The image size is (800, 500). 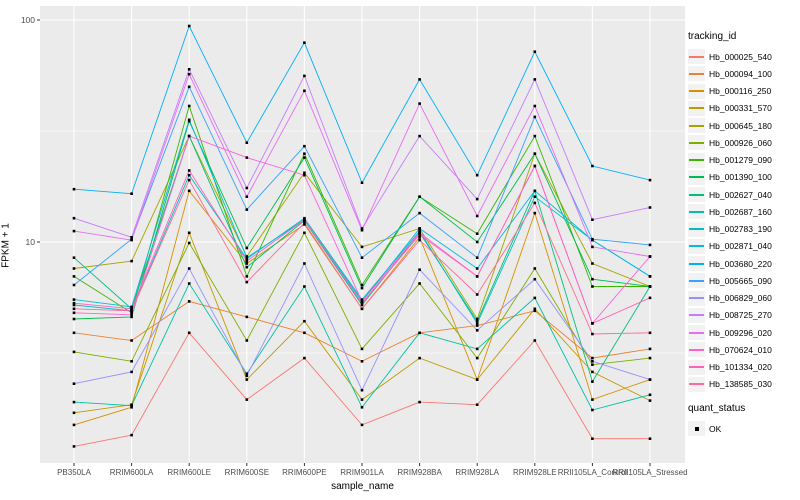 What do you see at coordinates (743, 91) in the screenshot?
I see `legend-item: Hb_000116_250` at bounding box center [743, 91].